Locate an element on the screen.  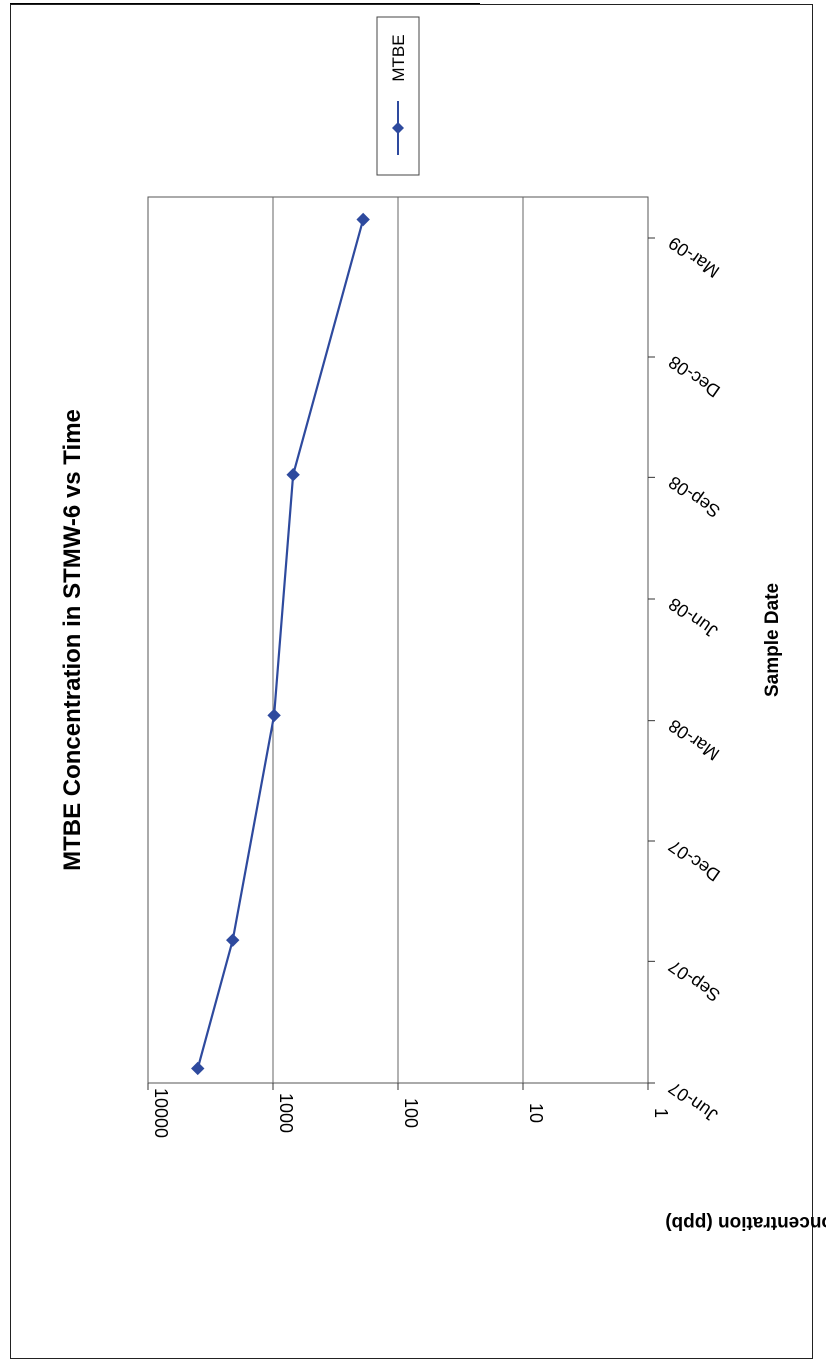
y-tick-label: 100 is located at coordinates (411, 1113).